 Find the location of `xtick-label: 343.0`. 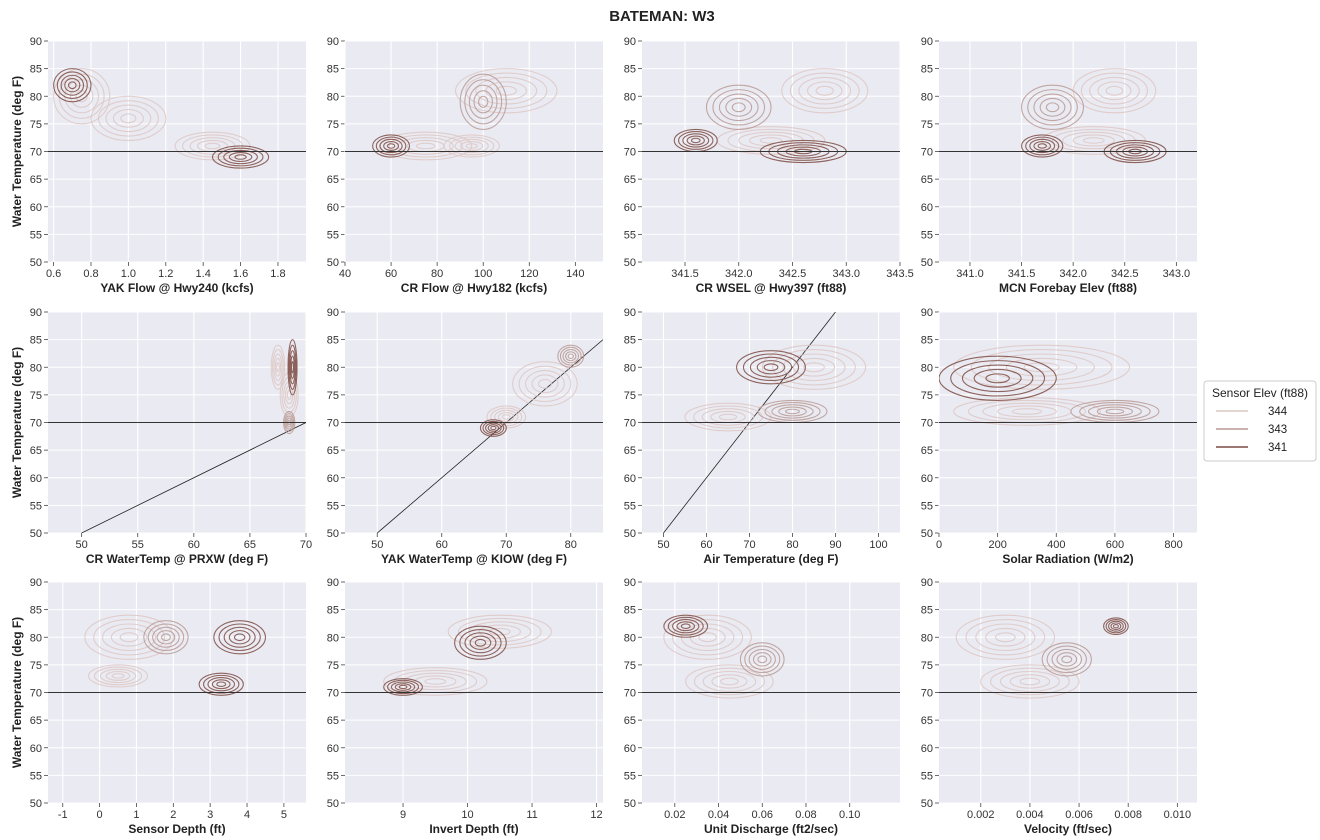

xtick-label: 343.0 is located at coordinates (846, 274).